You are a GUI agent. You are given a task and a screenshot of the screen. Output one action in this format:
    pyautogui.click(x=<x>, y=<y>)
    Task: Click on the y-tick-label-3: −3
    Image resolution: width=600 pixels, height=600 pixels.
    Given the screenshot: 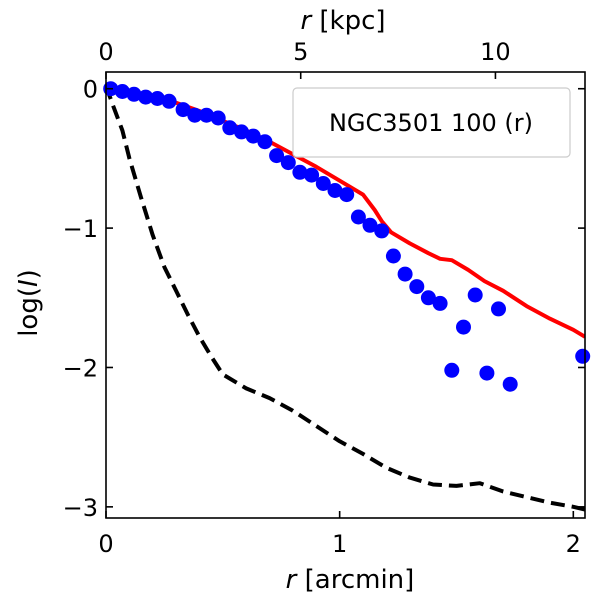 What is the action you would take?
    pyautogui.click(x=80, y=508)
    